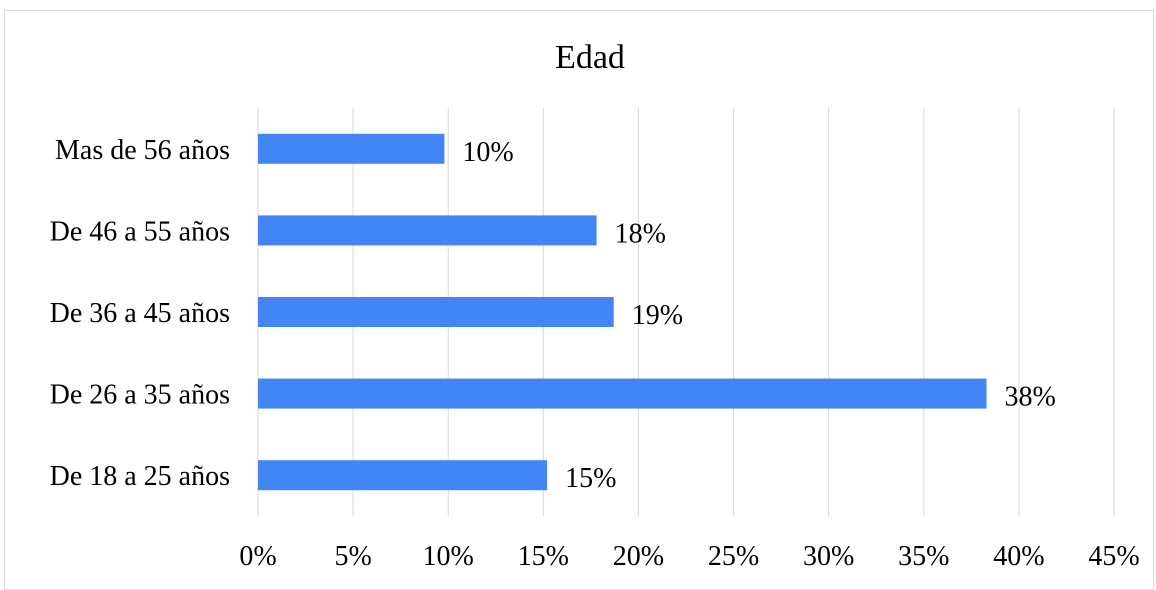 The height and width of the screenshot is (590, 1156). What do you see at coordinates (657, 315) in the screenshot?
I see `data-label-2: 19%` at bounding box center [657, 315].